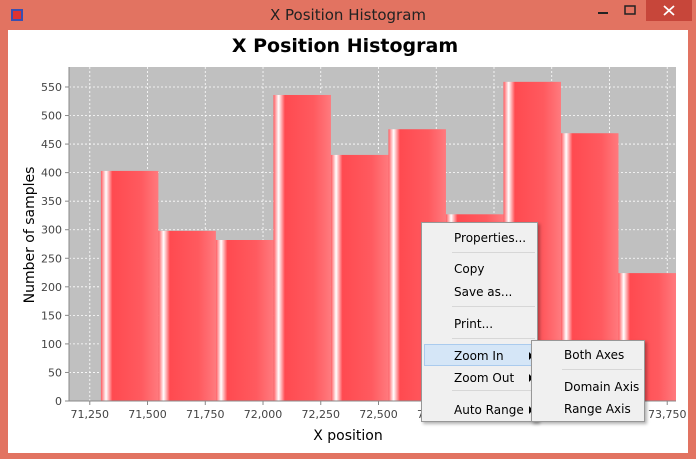 This screenshot has width=696, height=459. Describe the element at coordinates (147, 414) in the screenshot. I see `x-tick-label: 71,500` at that location.